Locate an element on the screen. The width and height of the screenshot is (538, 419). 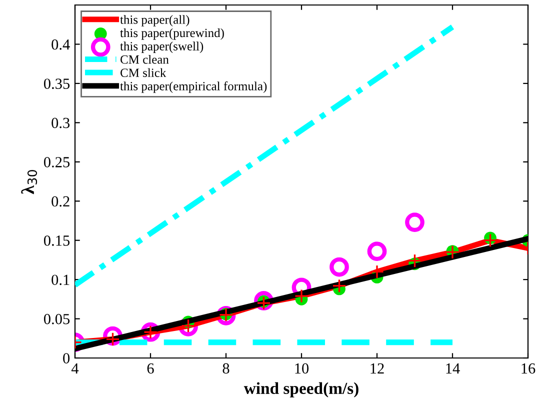
x-tick-label: 14 is located at coordinates (453, 368).